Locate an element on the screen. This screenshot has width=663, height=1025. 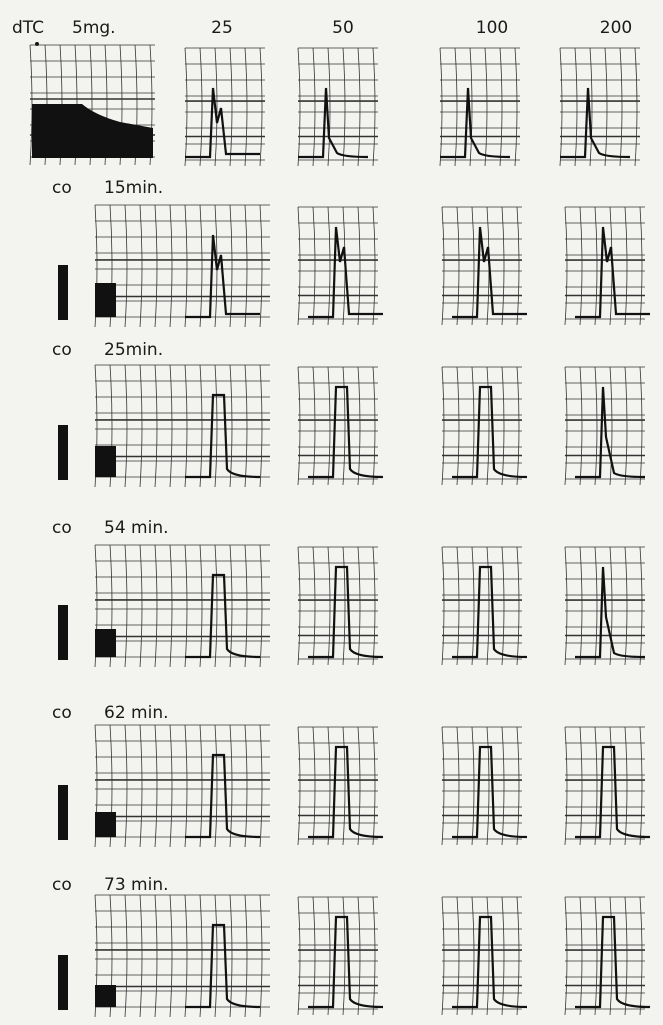
column-label: 200 is located at coordinates (616, 28).